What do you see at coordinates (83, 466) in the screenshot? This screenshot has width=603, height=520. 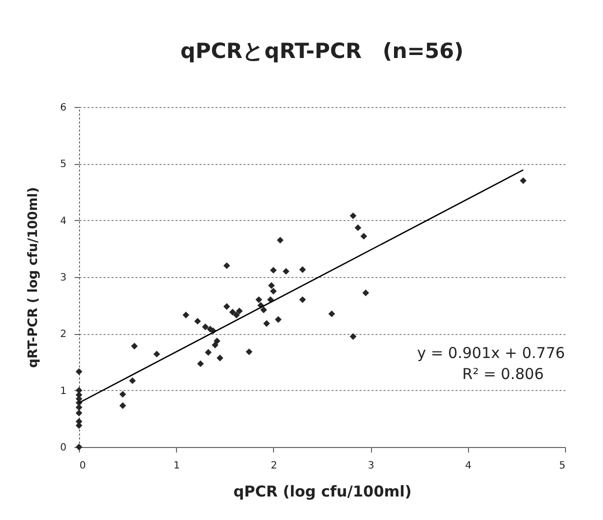 I see `x-tick-label: 0` at bounding box center [83, 466].